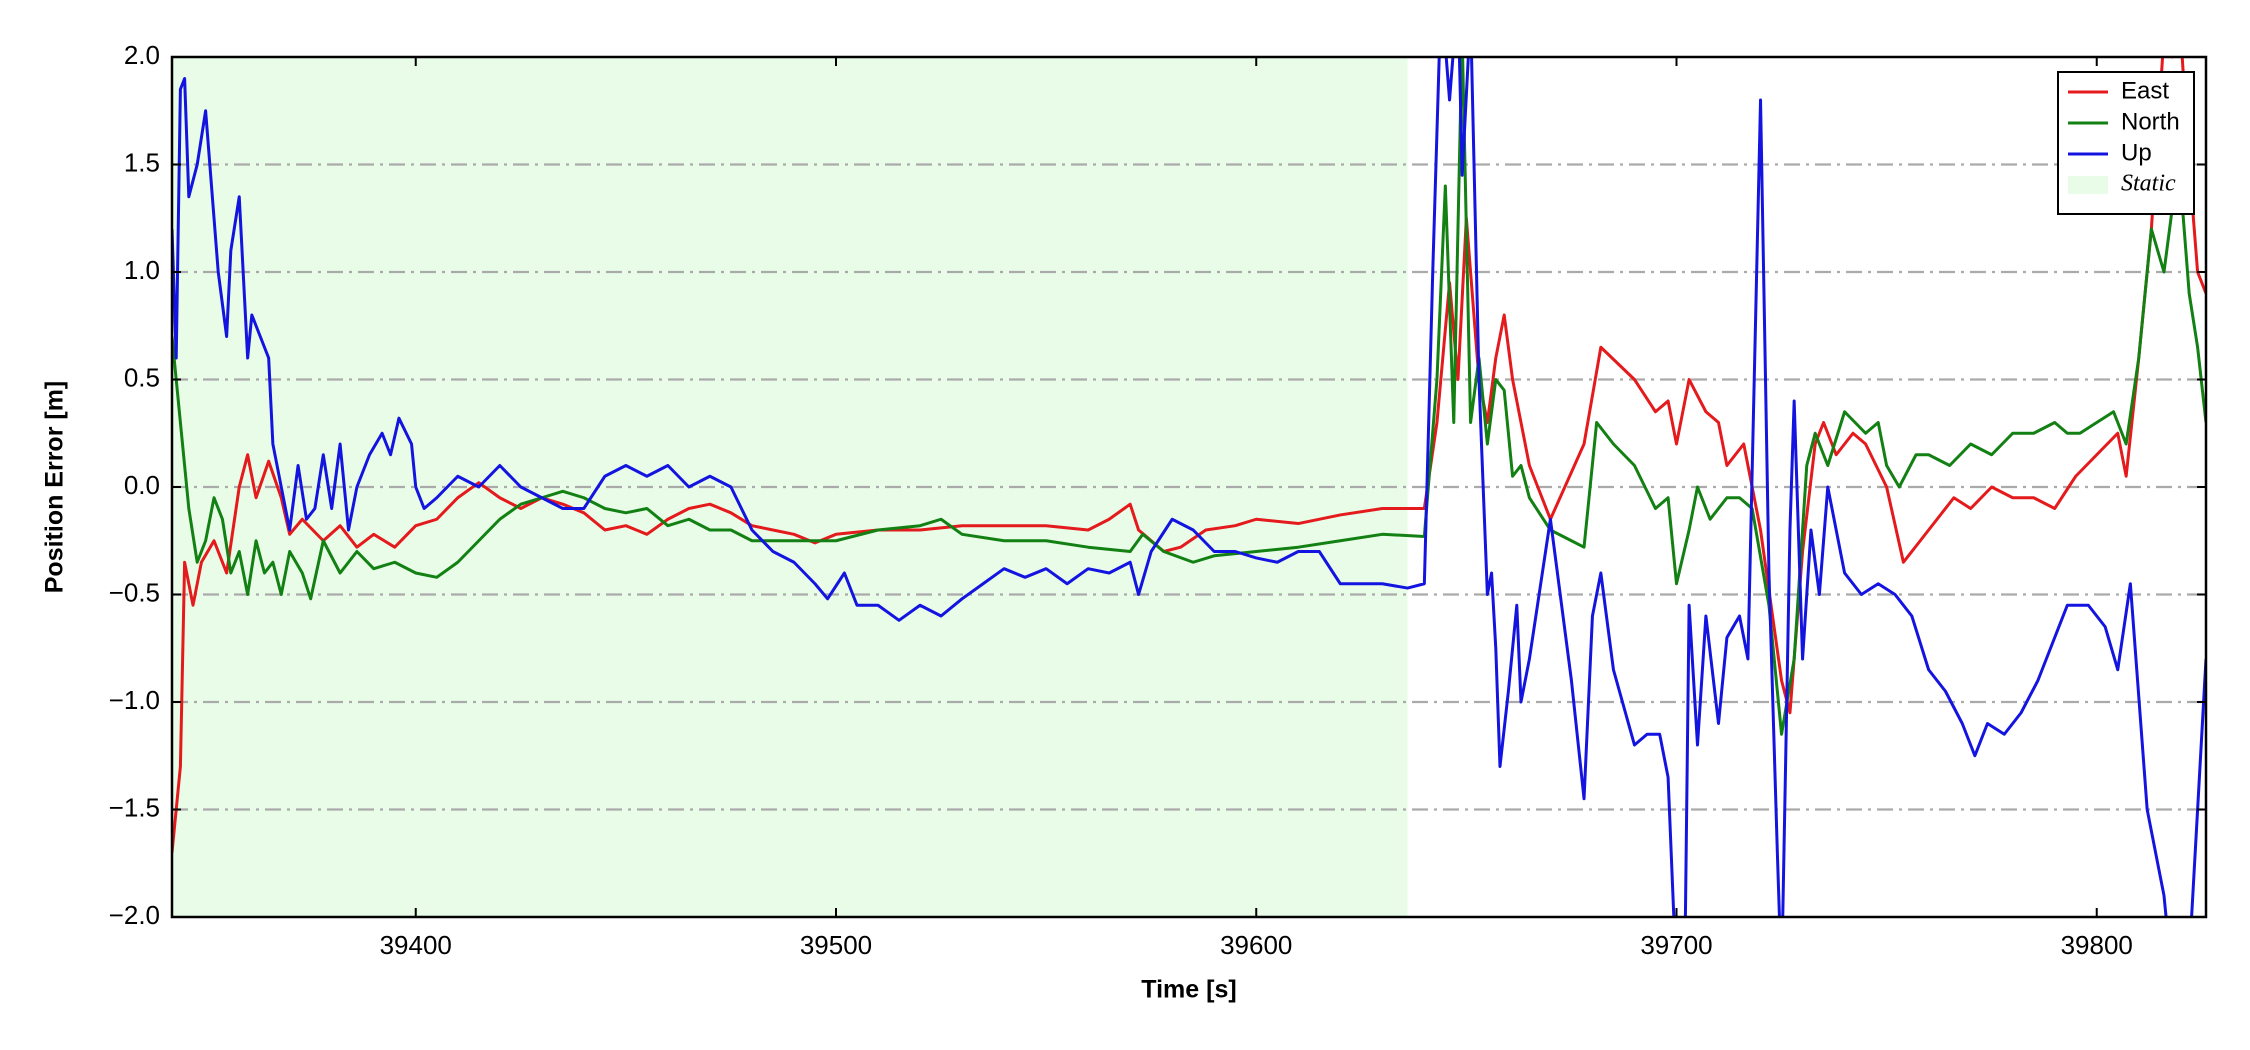  I want to click on legend-label: North, so click(2150, 121).